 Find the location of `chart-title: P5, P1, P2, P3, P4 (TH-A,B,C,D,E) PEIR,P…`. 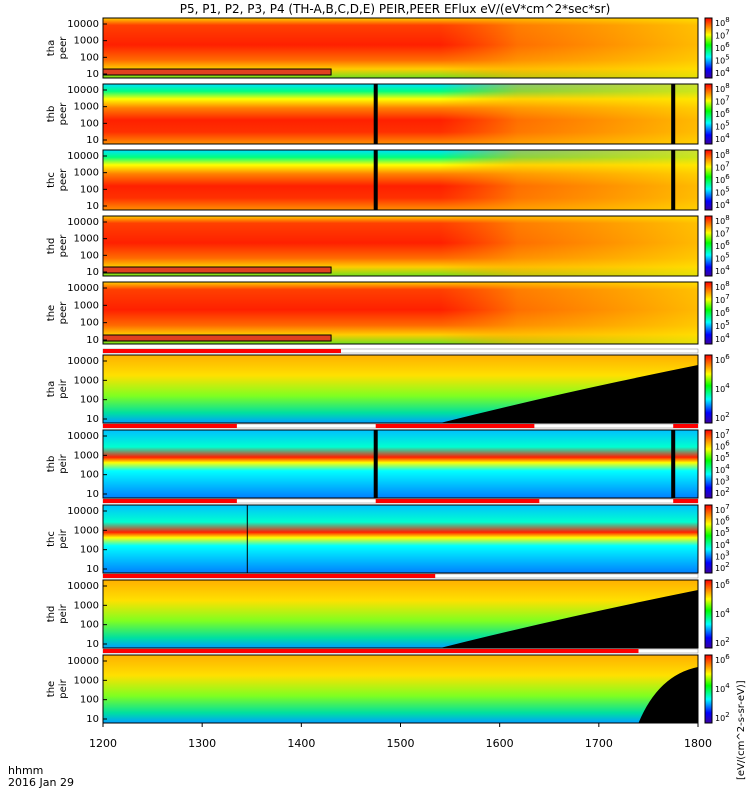

chart-title: P5, P1, P2, P3, P4 (TH-A,B,C,D,E) PEIR,P… is located at coordinates (395, 9).